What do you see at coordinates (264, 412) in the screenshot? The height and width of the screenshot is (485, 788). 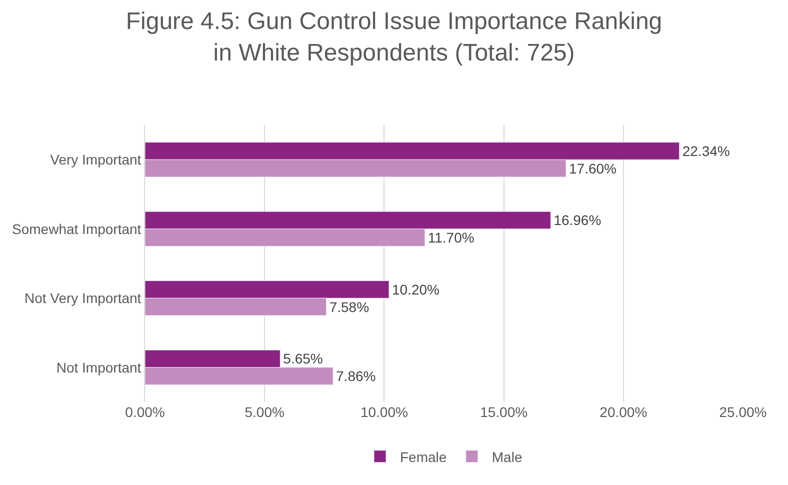 I see `x-tick-label: 5.00%` at bounding box center [264, 412].